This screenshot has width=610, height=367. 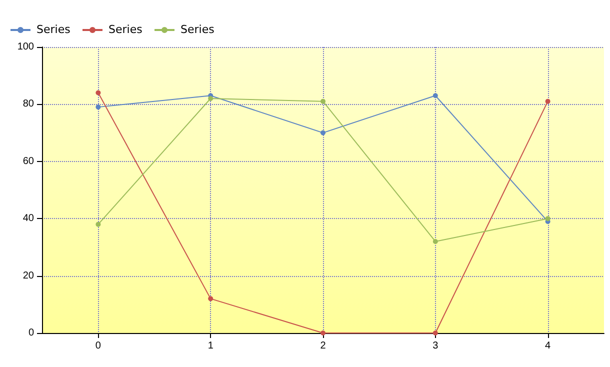 What do you see at coordinates (211, 346) in the screenshot?
I see `x-tick-label: 1` at bounding box center [211, 346].